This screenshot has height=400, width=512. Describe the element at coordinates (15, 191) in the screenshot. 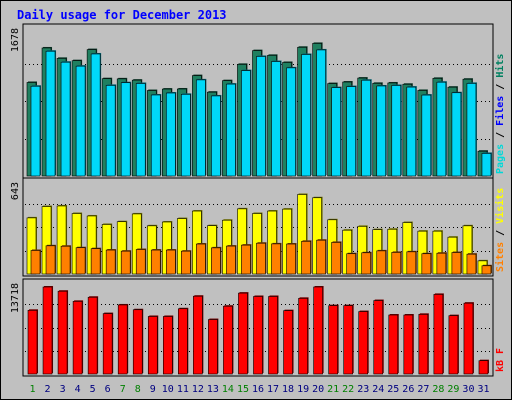

I see `panel-2-y-tick-label: 643` at that location.